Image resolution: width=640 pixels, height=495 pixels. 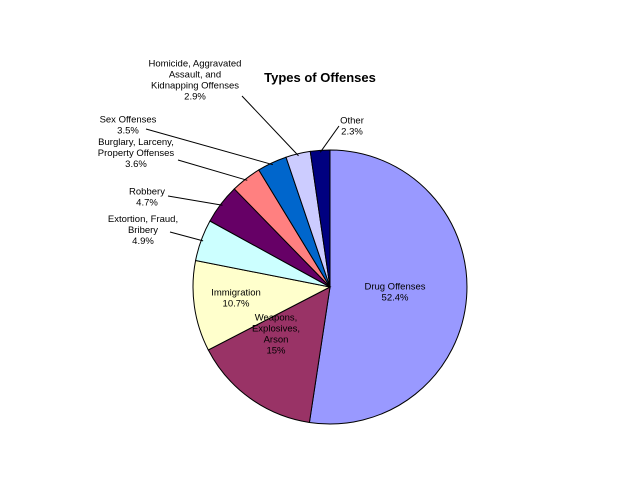 I want to click on slice-label-4-line-0: Robbery, so click(x=147, y=192).